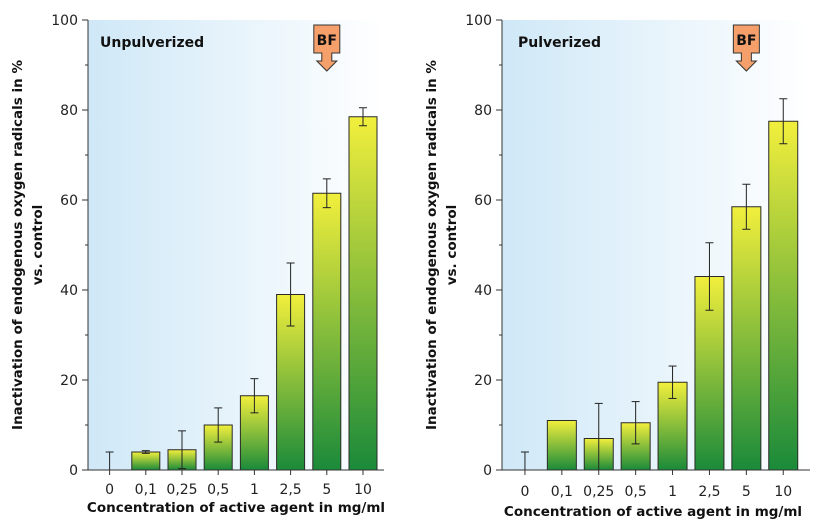  Describe the element at coordinates (152, 43) in the screenshot. I see `panel-title: Unpulverized` at that location.